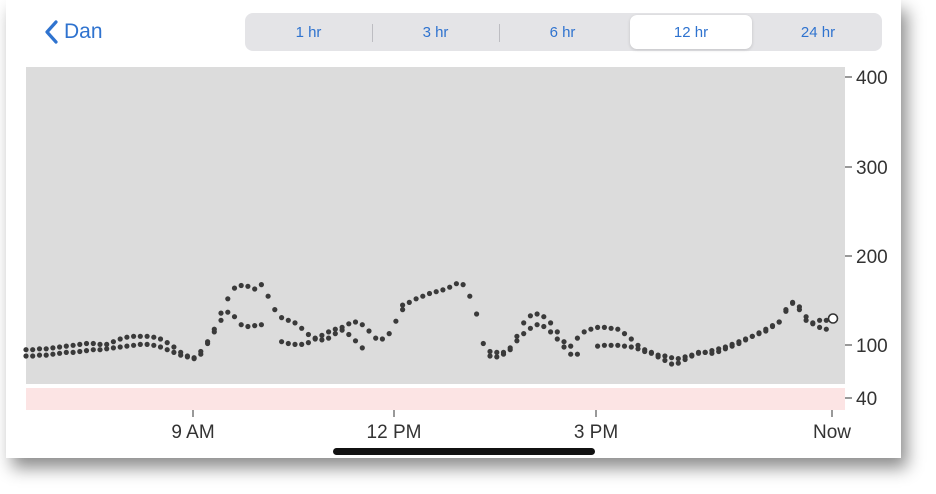 The width and height of the screenshot is (936, 494). I want to click on tab-6hr: 6 hr, so click(562, 32).